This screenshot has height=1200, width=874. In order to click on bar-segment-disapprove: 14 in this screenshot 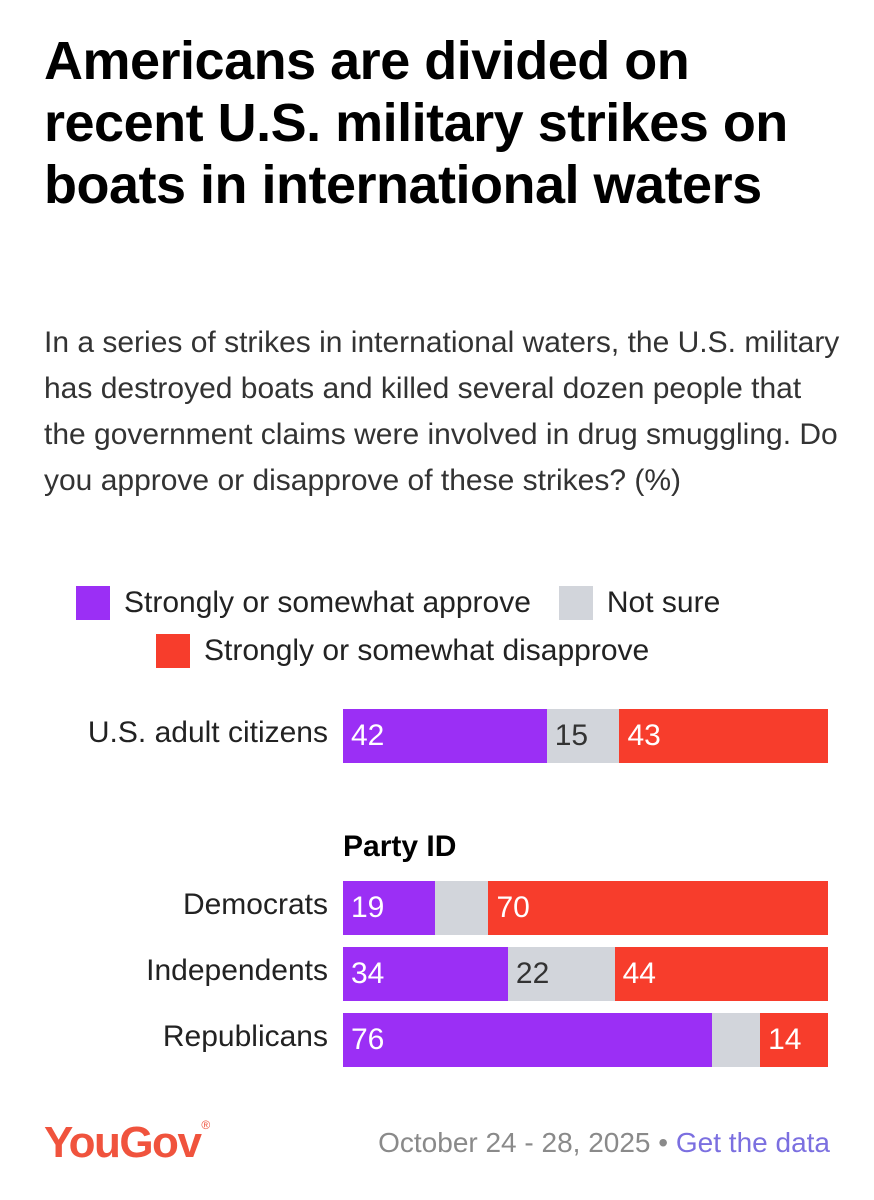, I will do `click(794, 1040)`.